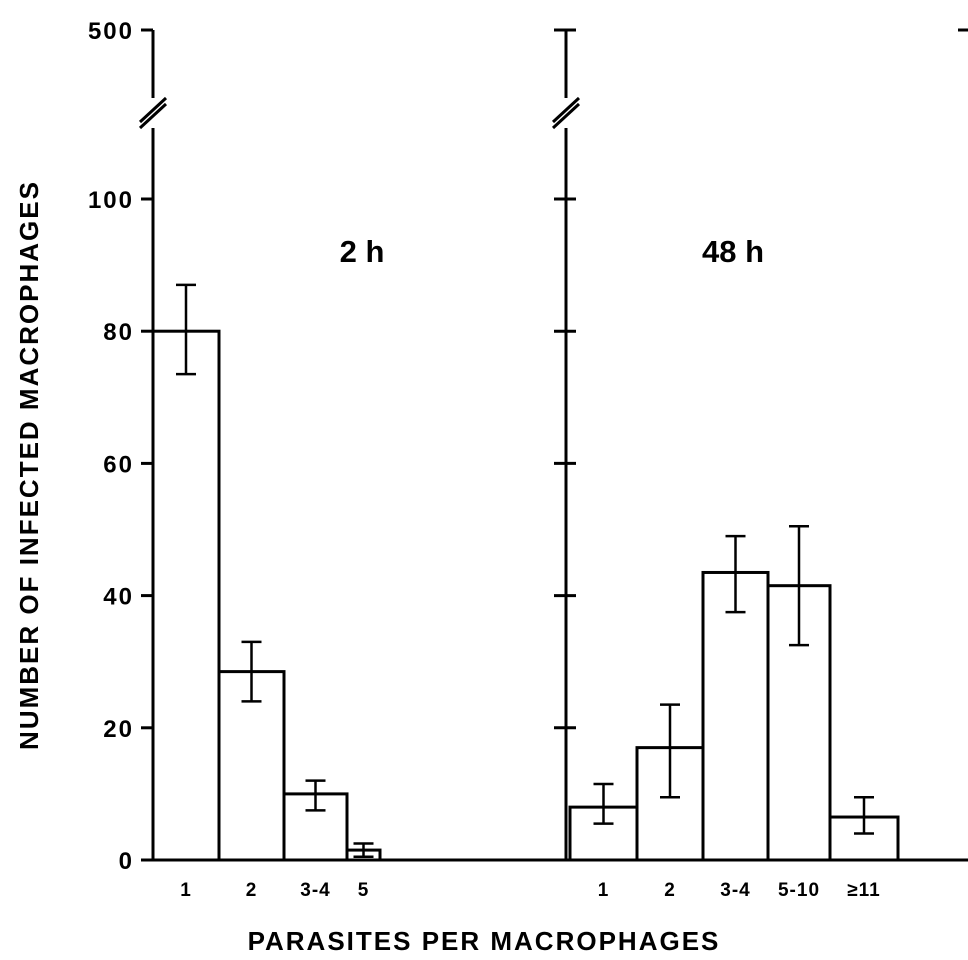 Image resolution: width=968 pixels, height=960 pixels. What do you see at coordinates (118, 597) in the screenshot?
I see `y-tick-label: 40` at bounding box center [118, 597].